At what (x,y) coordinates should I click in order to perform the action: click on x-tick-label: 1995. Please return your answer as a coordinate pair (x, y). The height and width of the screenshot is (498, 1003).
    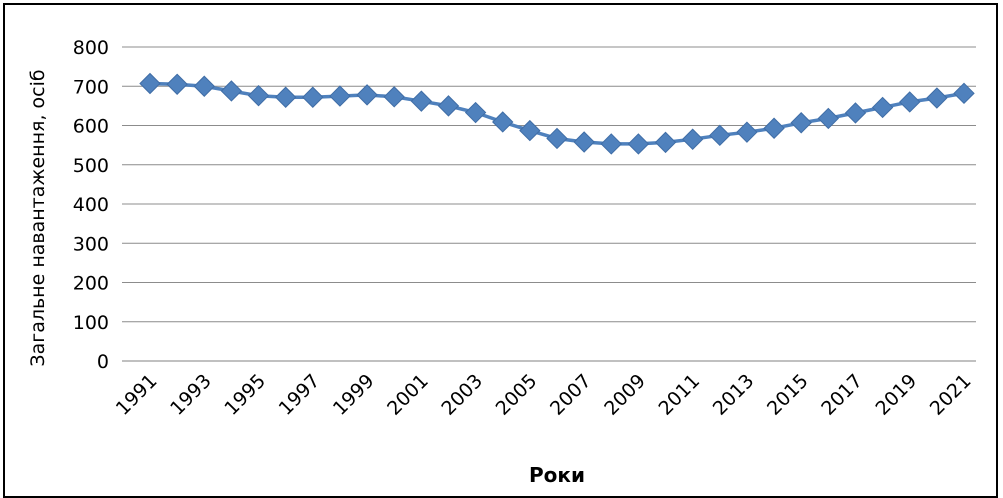
    Looking at the image, I should click on (245, 395).